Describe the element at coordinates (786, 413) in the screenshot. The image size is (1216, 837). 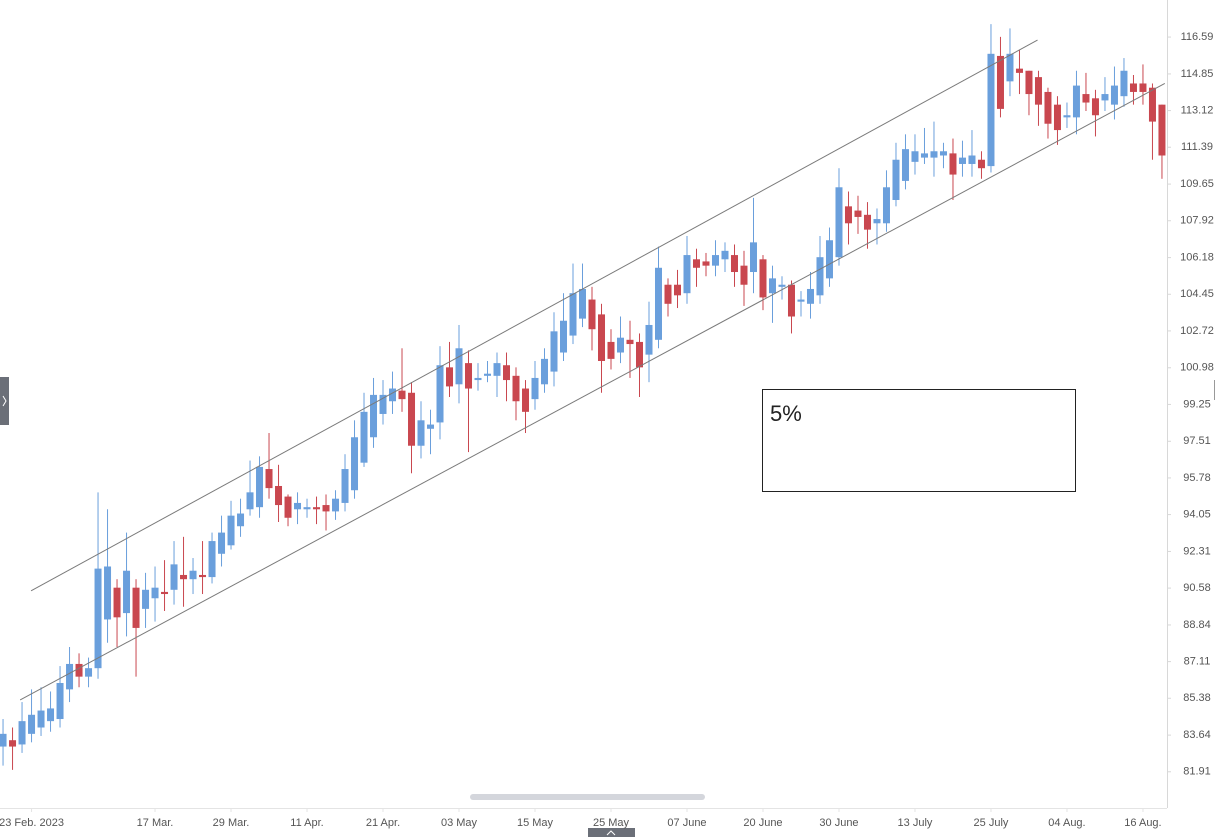
I see `annotation-text: 5%` at that location.